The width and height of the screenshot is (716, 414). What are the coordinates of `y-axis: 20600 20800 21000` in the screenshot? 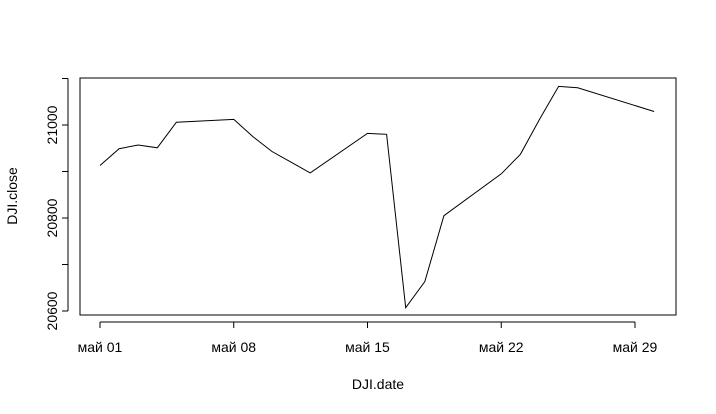 It's located at (56, 204).